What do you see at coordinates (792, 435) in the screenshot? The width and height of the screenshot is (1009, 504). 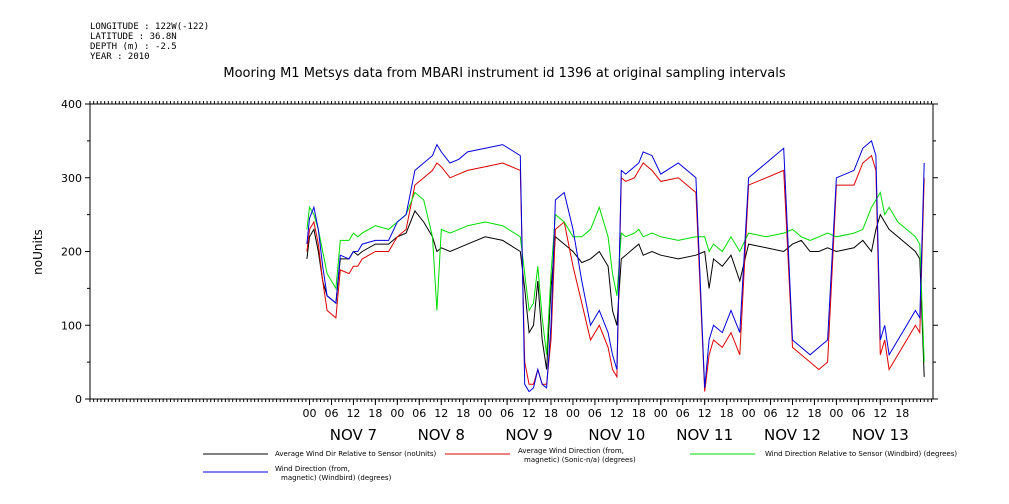 I see `day-label: NOV 12` at bounding box center [792, 435].